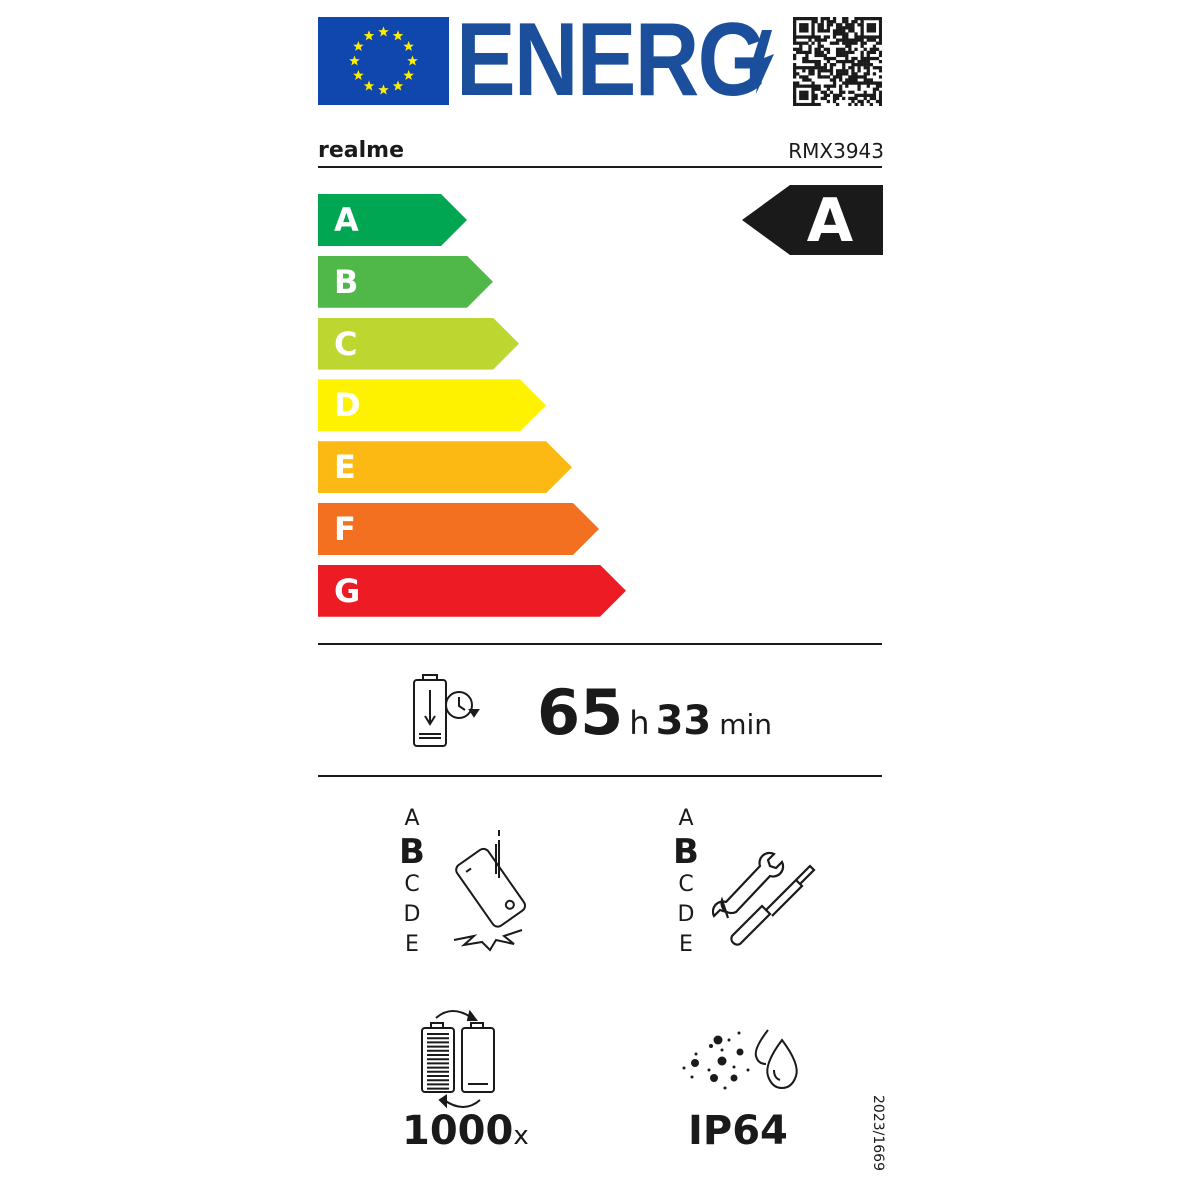 The image size is (1200, 1200). What do you see at coordinates (654, 712) in the screenshot?
I see `battery-endurance-value: 65 h 33 min` at bounding box center [654, 712].